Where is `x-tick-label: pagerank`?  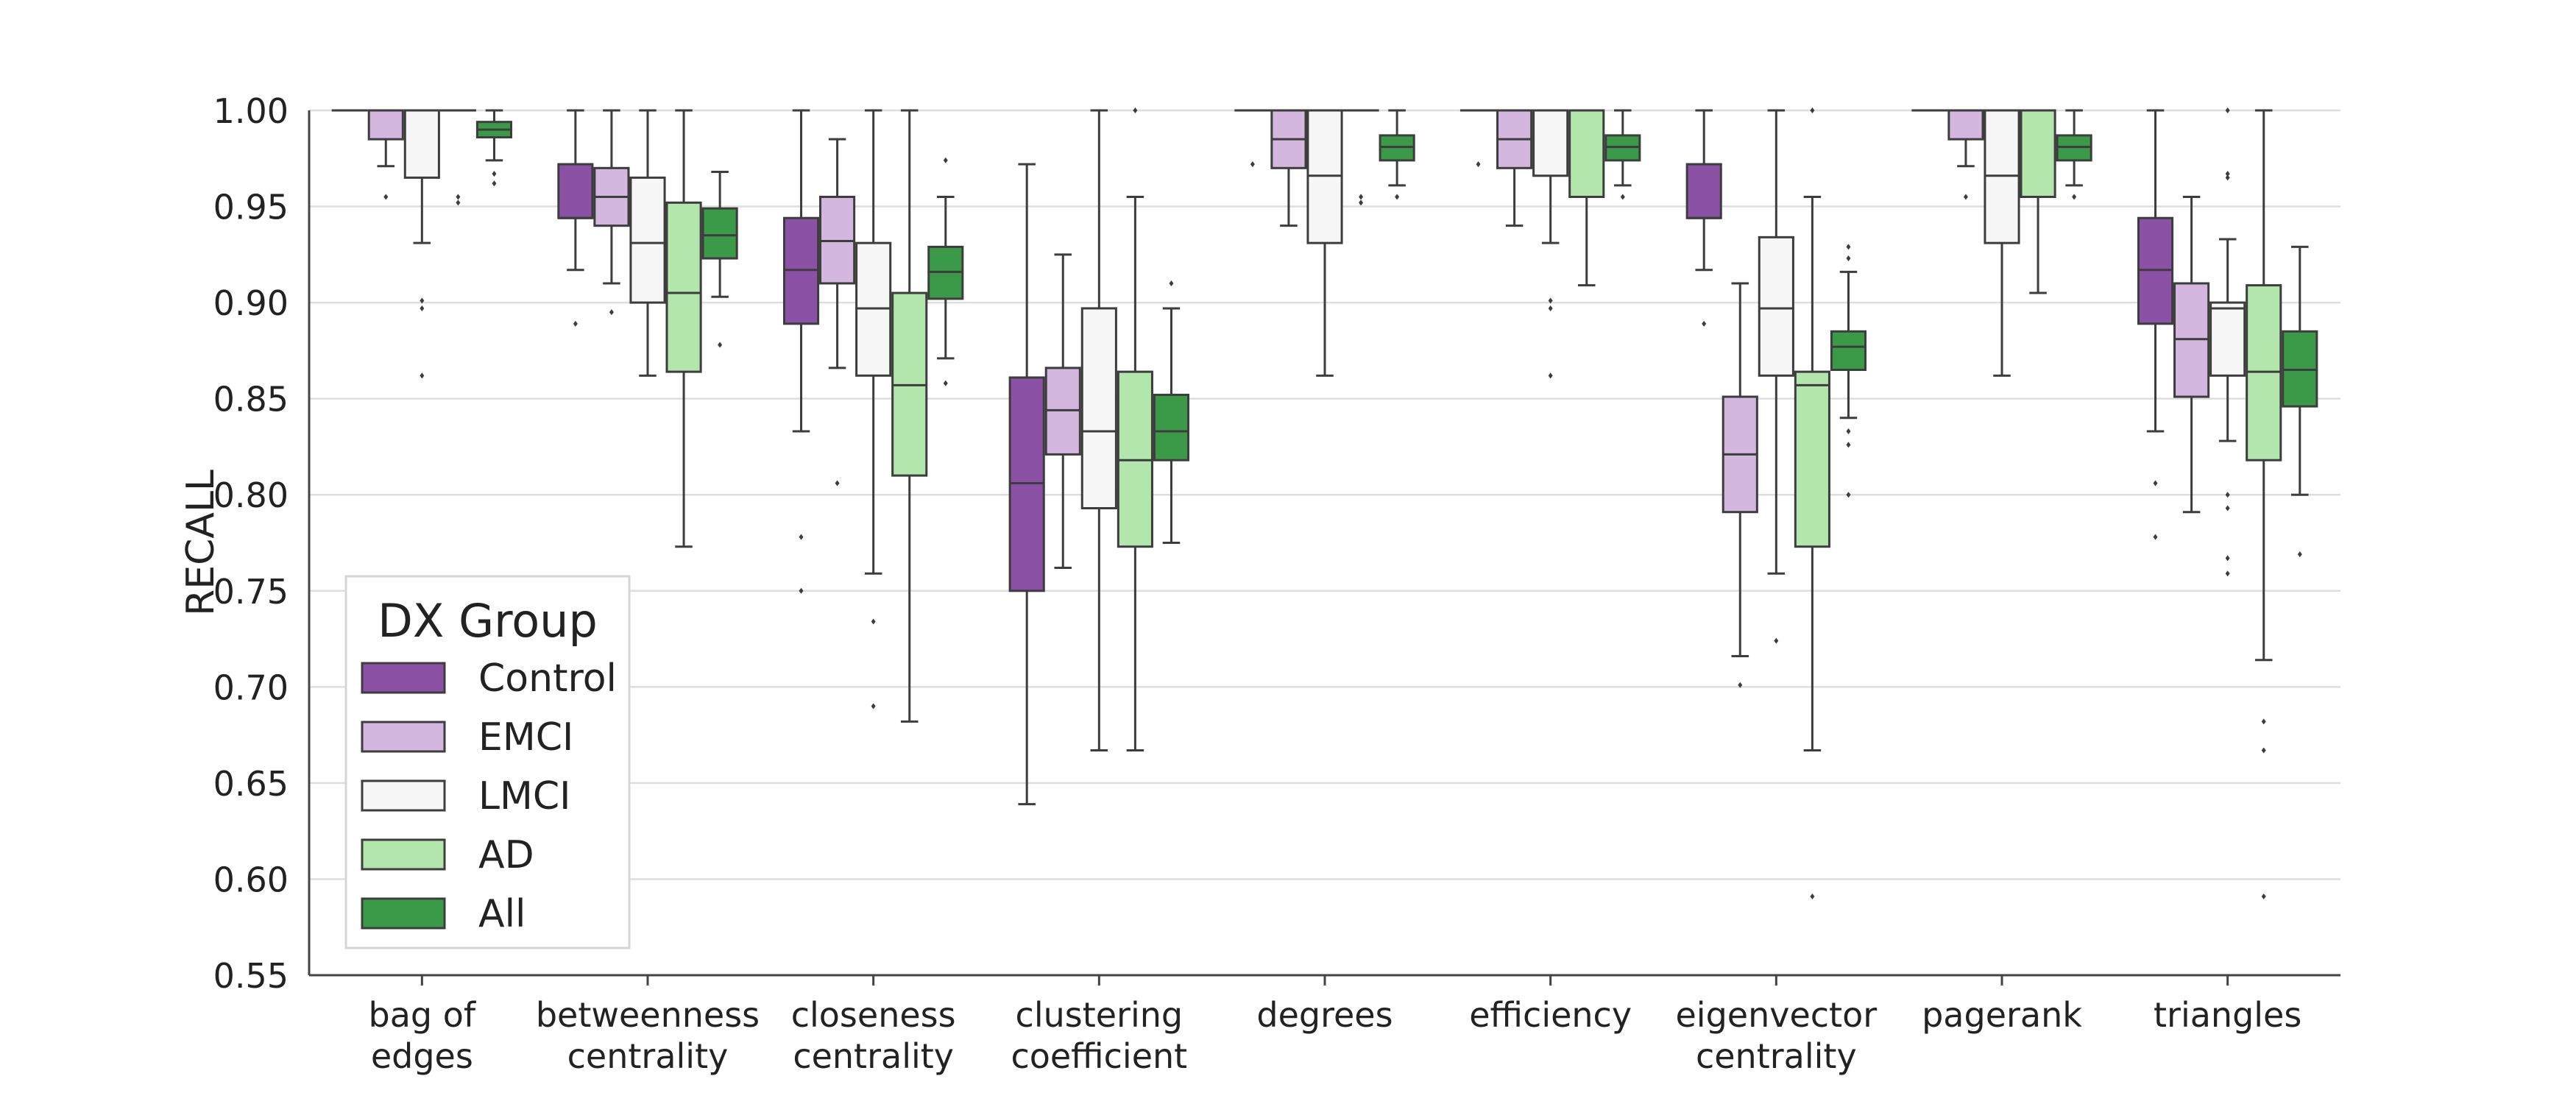
x-tick-label: pagerank is located at coordinates (2002, 1015).